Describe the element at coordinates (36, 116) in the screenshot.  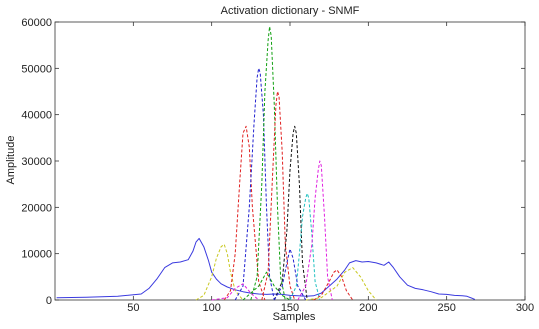
I see `y-tick-label: 40000` at that location.